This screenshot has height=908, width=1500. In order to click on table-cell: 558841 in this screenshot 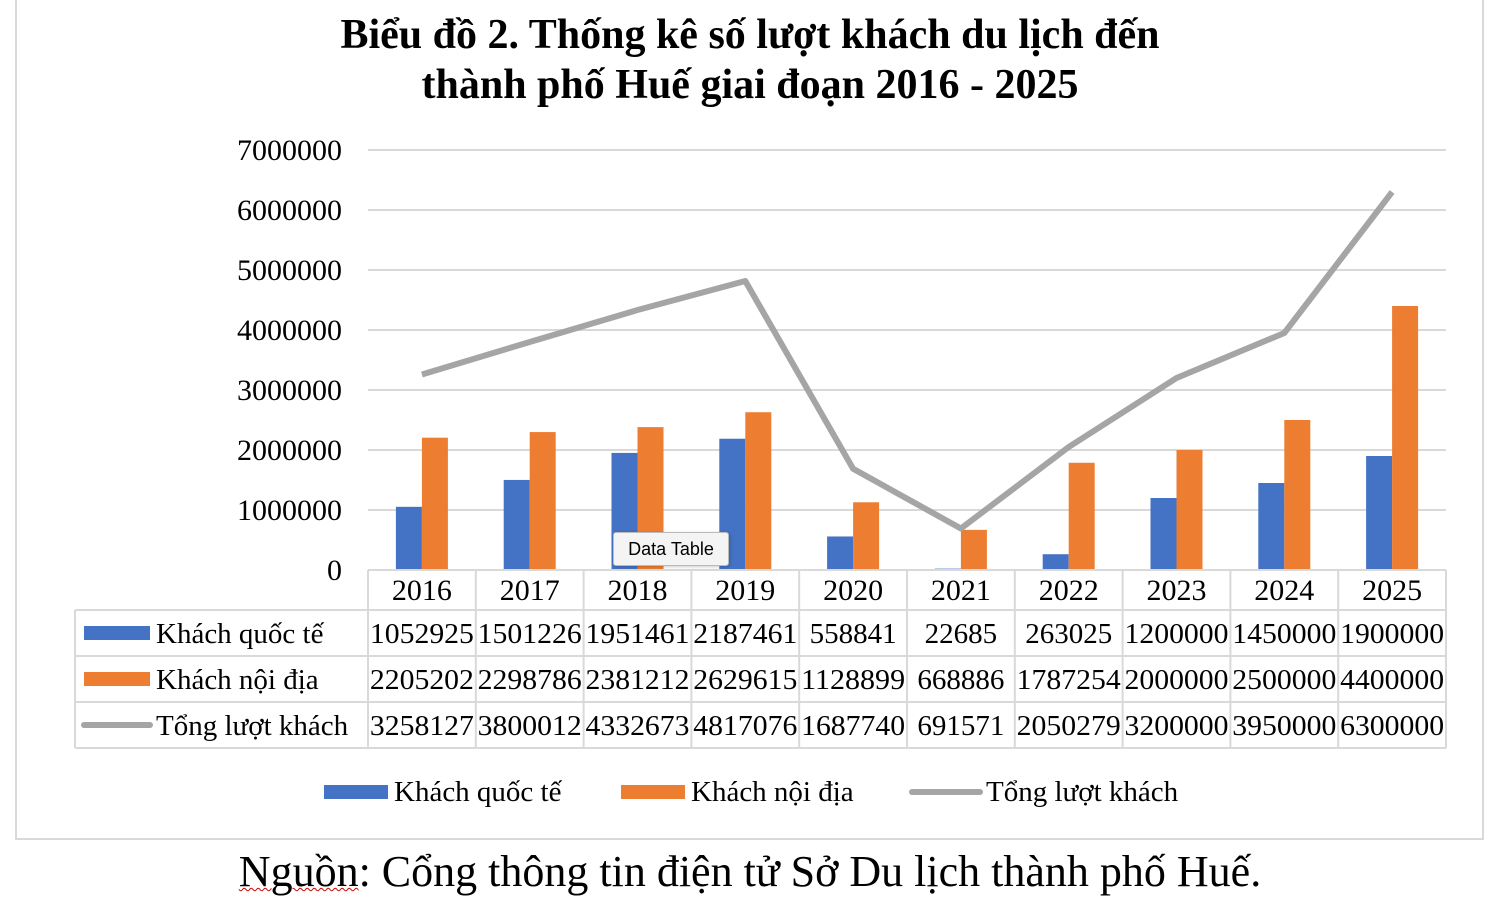, I will do `click(853, 634)`.